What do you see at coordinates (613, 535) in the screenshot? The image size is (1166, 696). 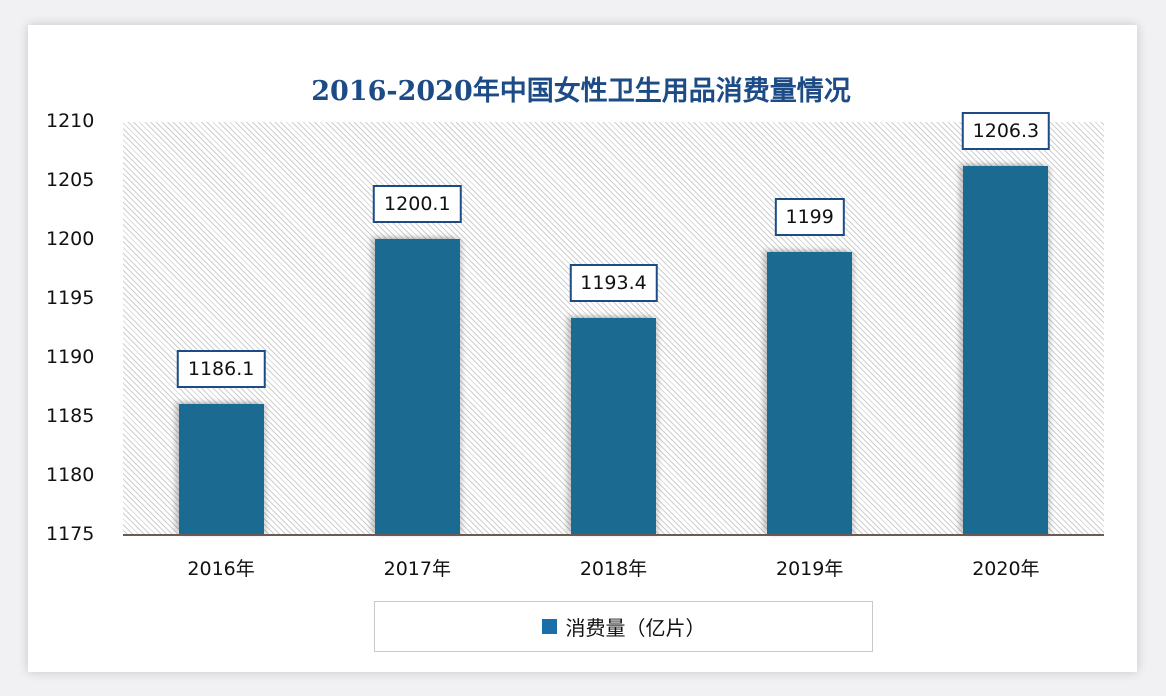 I see `x-axis-line` at bounding box center [613, 535].